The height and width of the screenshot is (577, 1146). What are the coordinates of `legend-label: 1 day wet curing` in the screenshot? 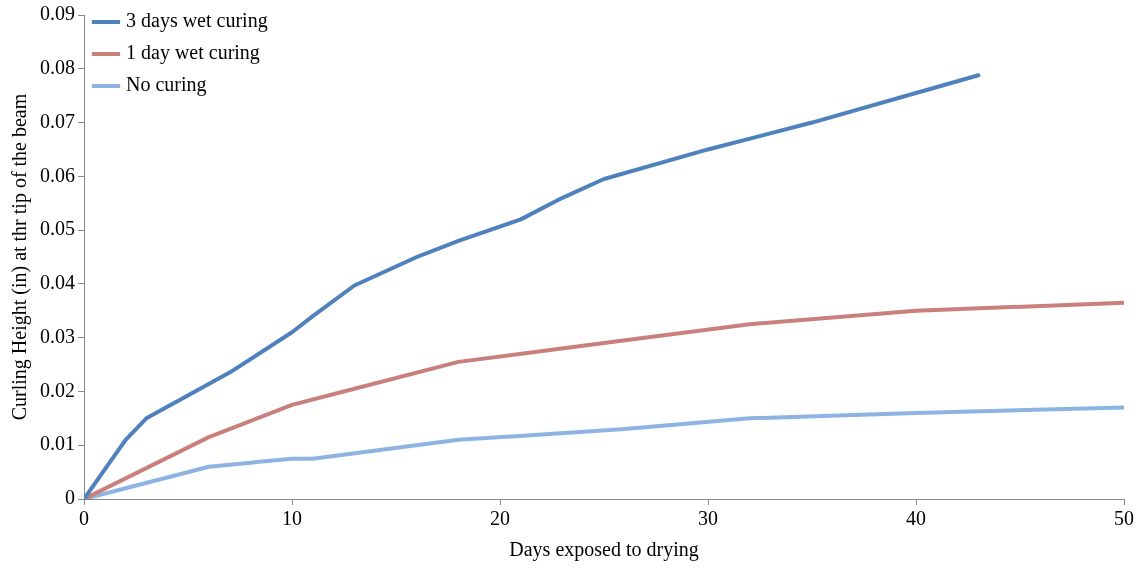 It's located at (193, 53).